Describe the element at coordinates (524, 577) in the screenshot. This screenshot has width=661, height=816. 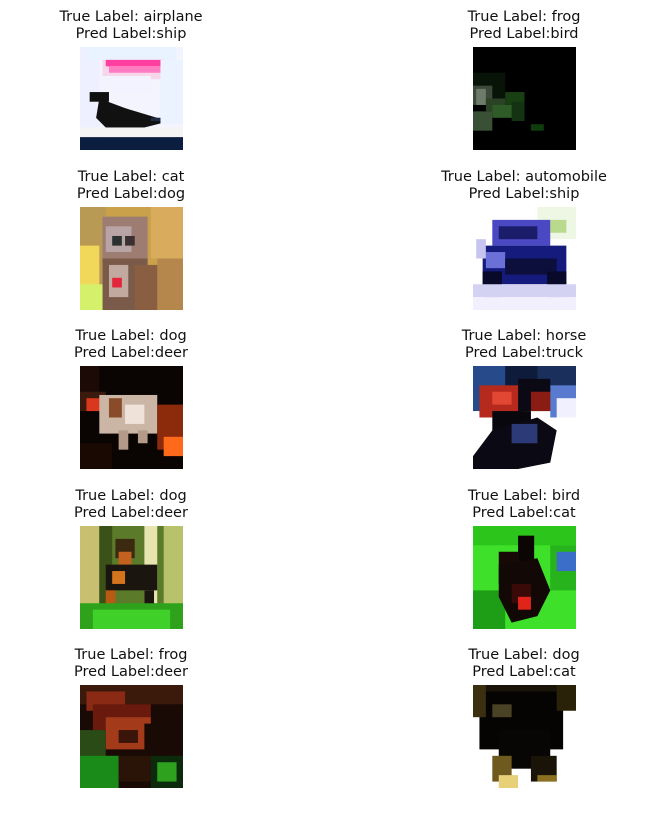
I see `bird-image` at that location.